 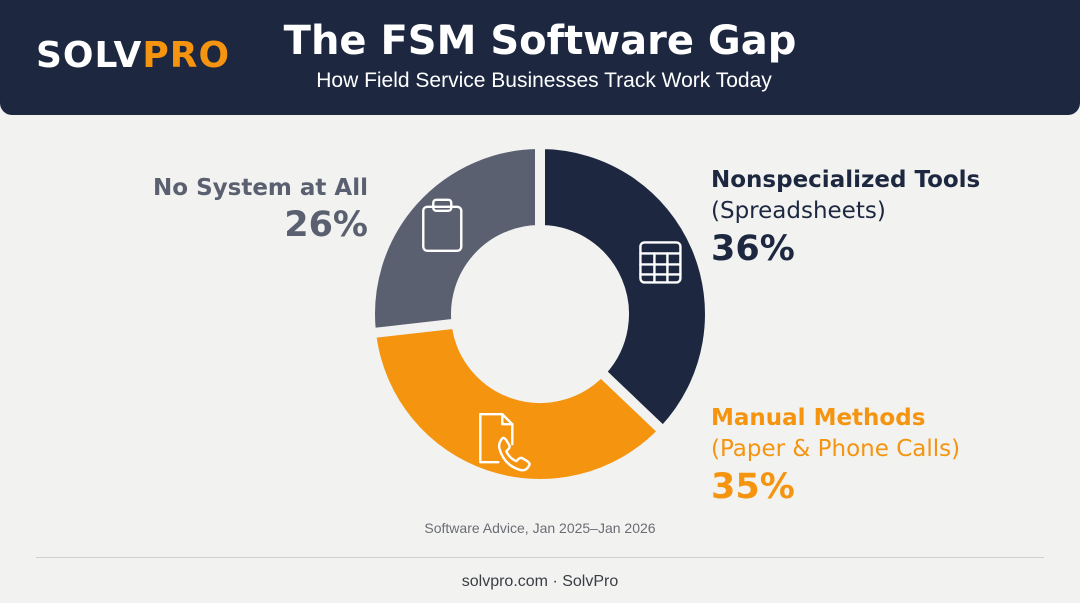 I want to click on logo-text-pro: PRO, so click(x=186, y=55).